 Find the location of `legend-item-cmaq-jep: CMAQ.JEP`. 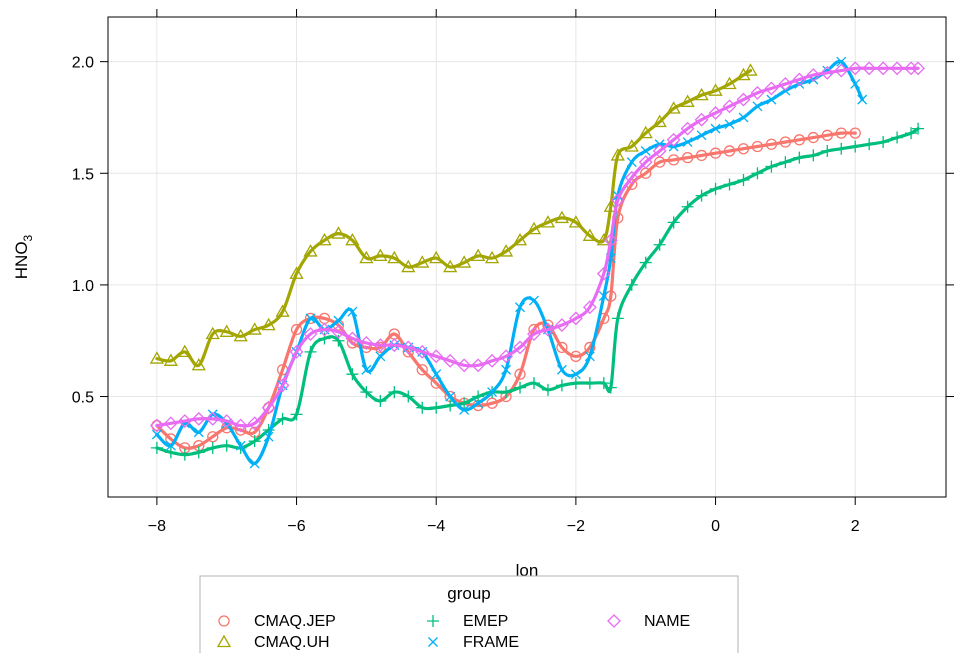

legend-item-cmaq-jep: CMAQ.JEP is located at coordinates (277, 621).